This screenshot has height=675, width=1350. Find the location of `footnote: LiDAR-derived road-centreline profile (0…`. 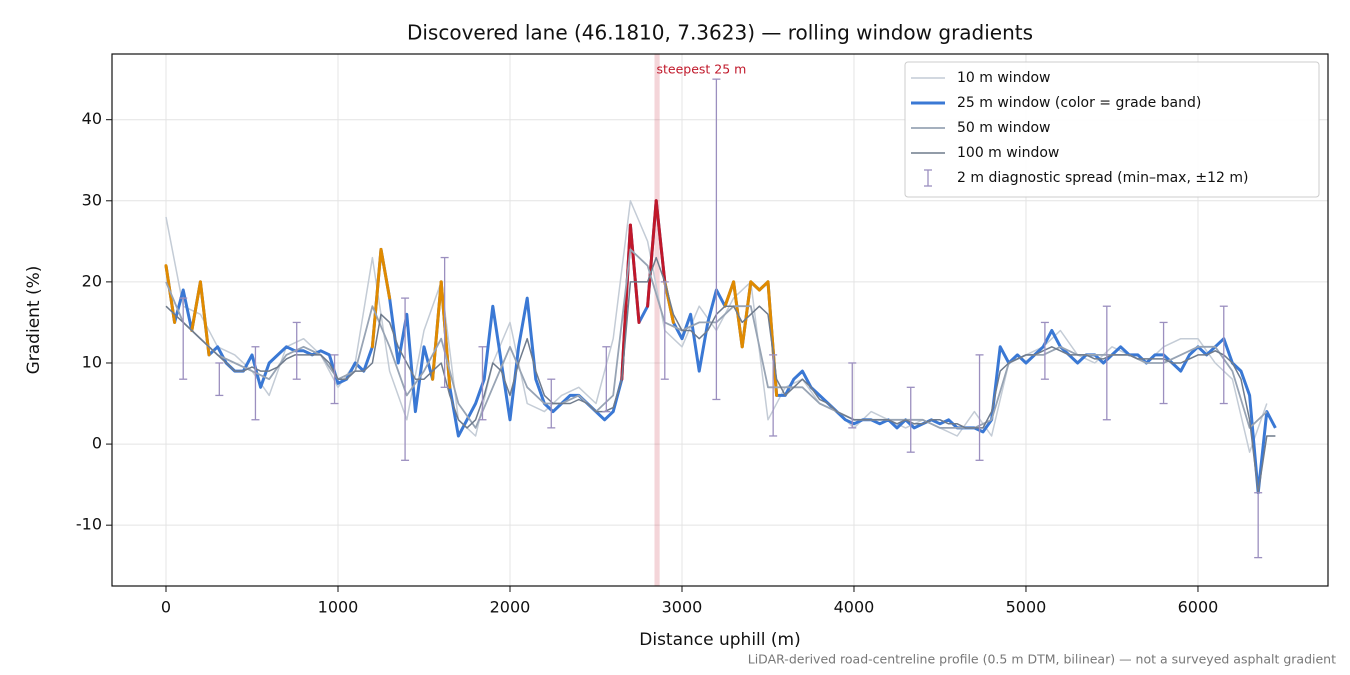

footnote: LiDAR-derived road-centreline profile (0… is located at coordinates (1042, 659).